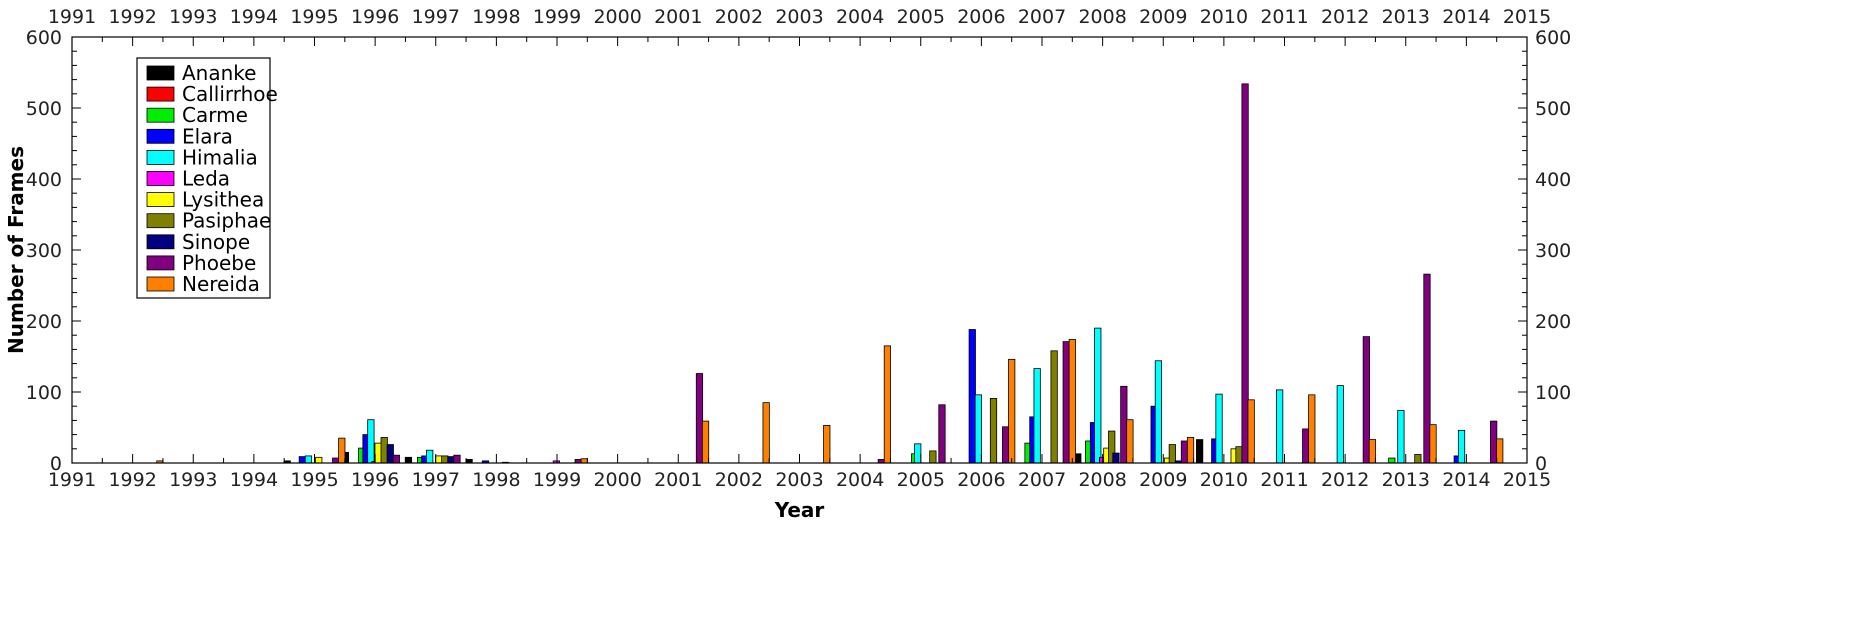  Describe the element at coordinates (223, 200) in the screenshot. I see `legend-label-lysithea: Lysithea` at that location.